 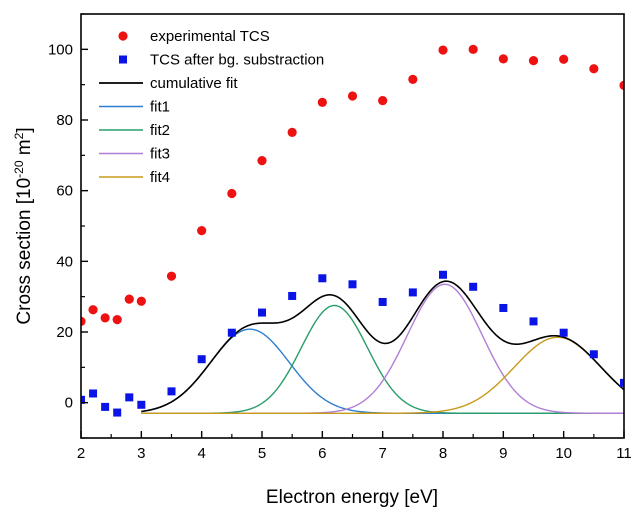 What do you see at coordinates (64, 191) in the screenshot?
I see `y-tick-label: 60` at bounding box center [64, 191].